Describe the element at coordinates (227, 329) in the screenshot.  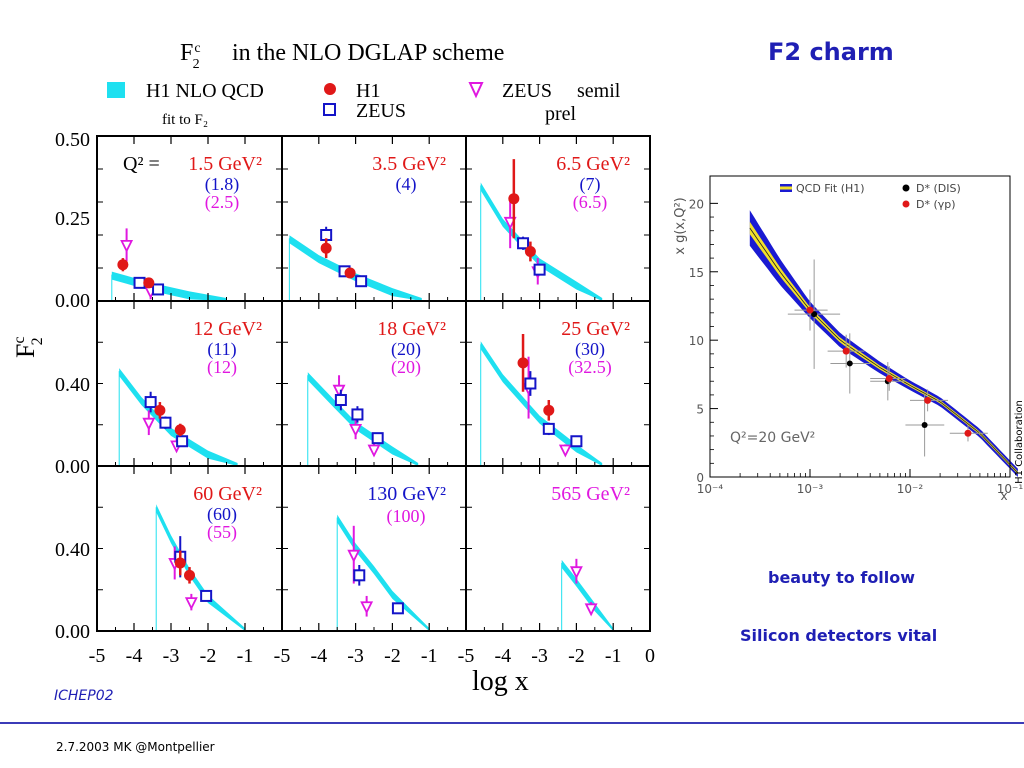
I see `q2-h1-label: 12 GeV²` at that location.